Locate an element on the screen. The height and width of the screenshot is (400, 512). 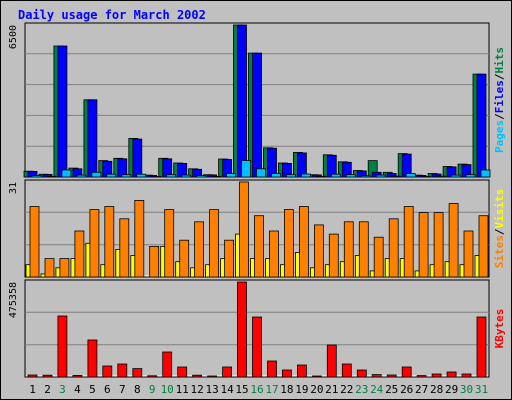
x-tick-label: 21 is located at coordinates (331, 389).